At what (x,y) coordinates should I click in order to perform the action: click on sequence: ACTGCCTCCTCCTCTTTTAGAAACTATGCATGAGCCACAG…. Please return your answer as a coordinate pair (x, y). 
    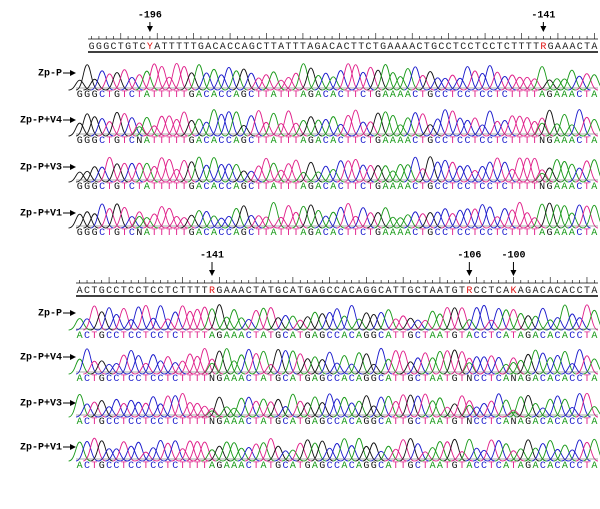
    Looking at the image, I should click on (337, 336).